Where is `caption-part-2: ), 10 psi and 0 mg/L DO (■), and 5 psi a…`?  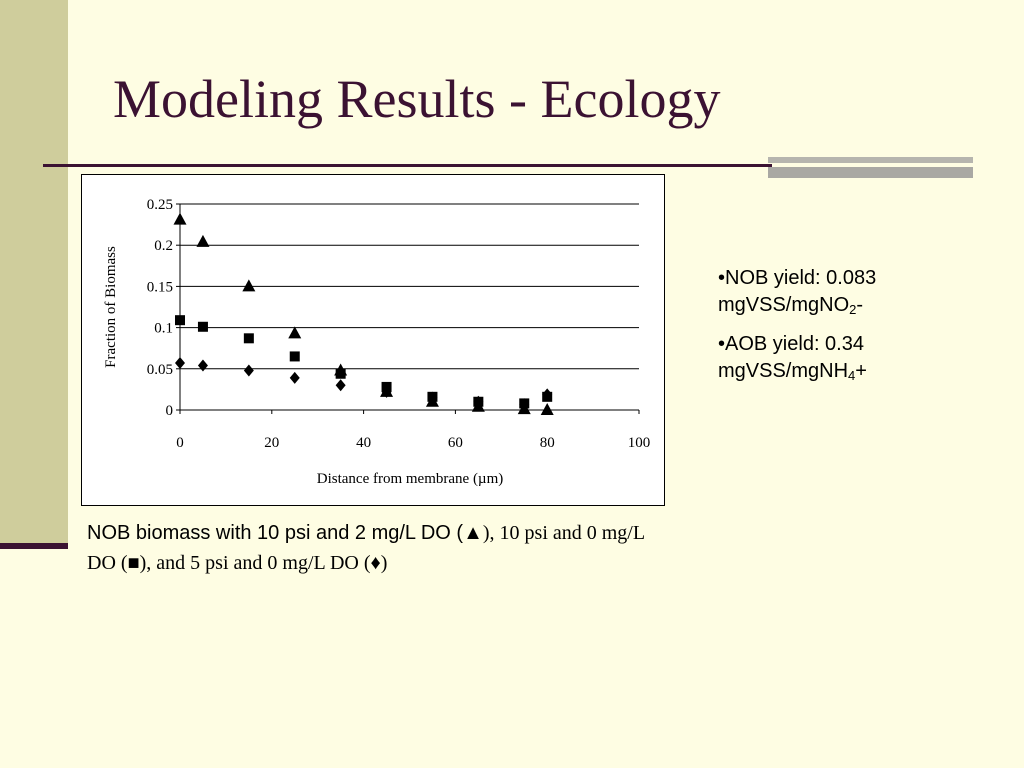
caption-part-2: ), 10 psi and 0 mg/L DO (■), and 5 psi a… is located at coordinates (366, 548).